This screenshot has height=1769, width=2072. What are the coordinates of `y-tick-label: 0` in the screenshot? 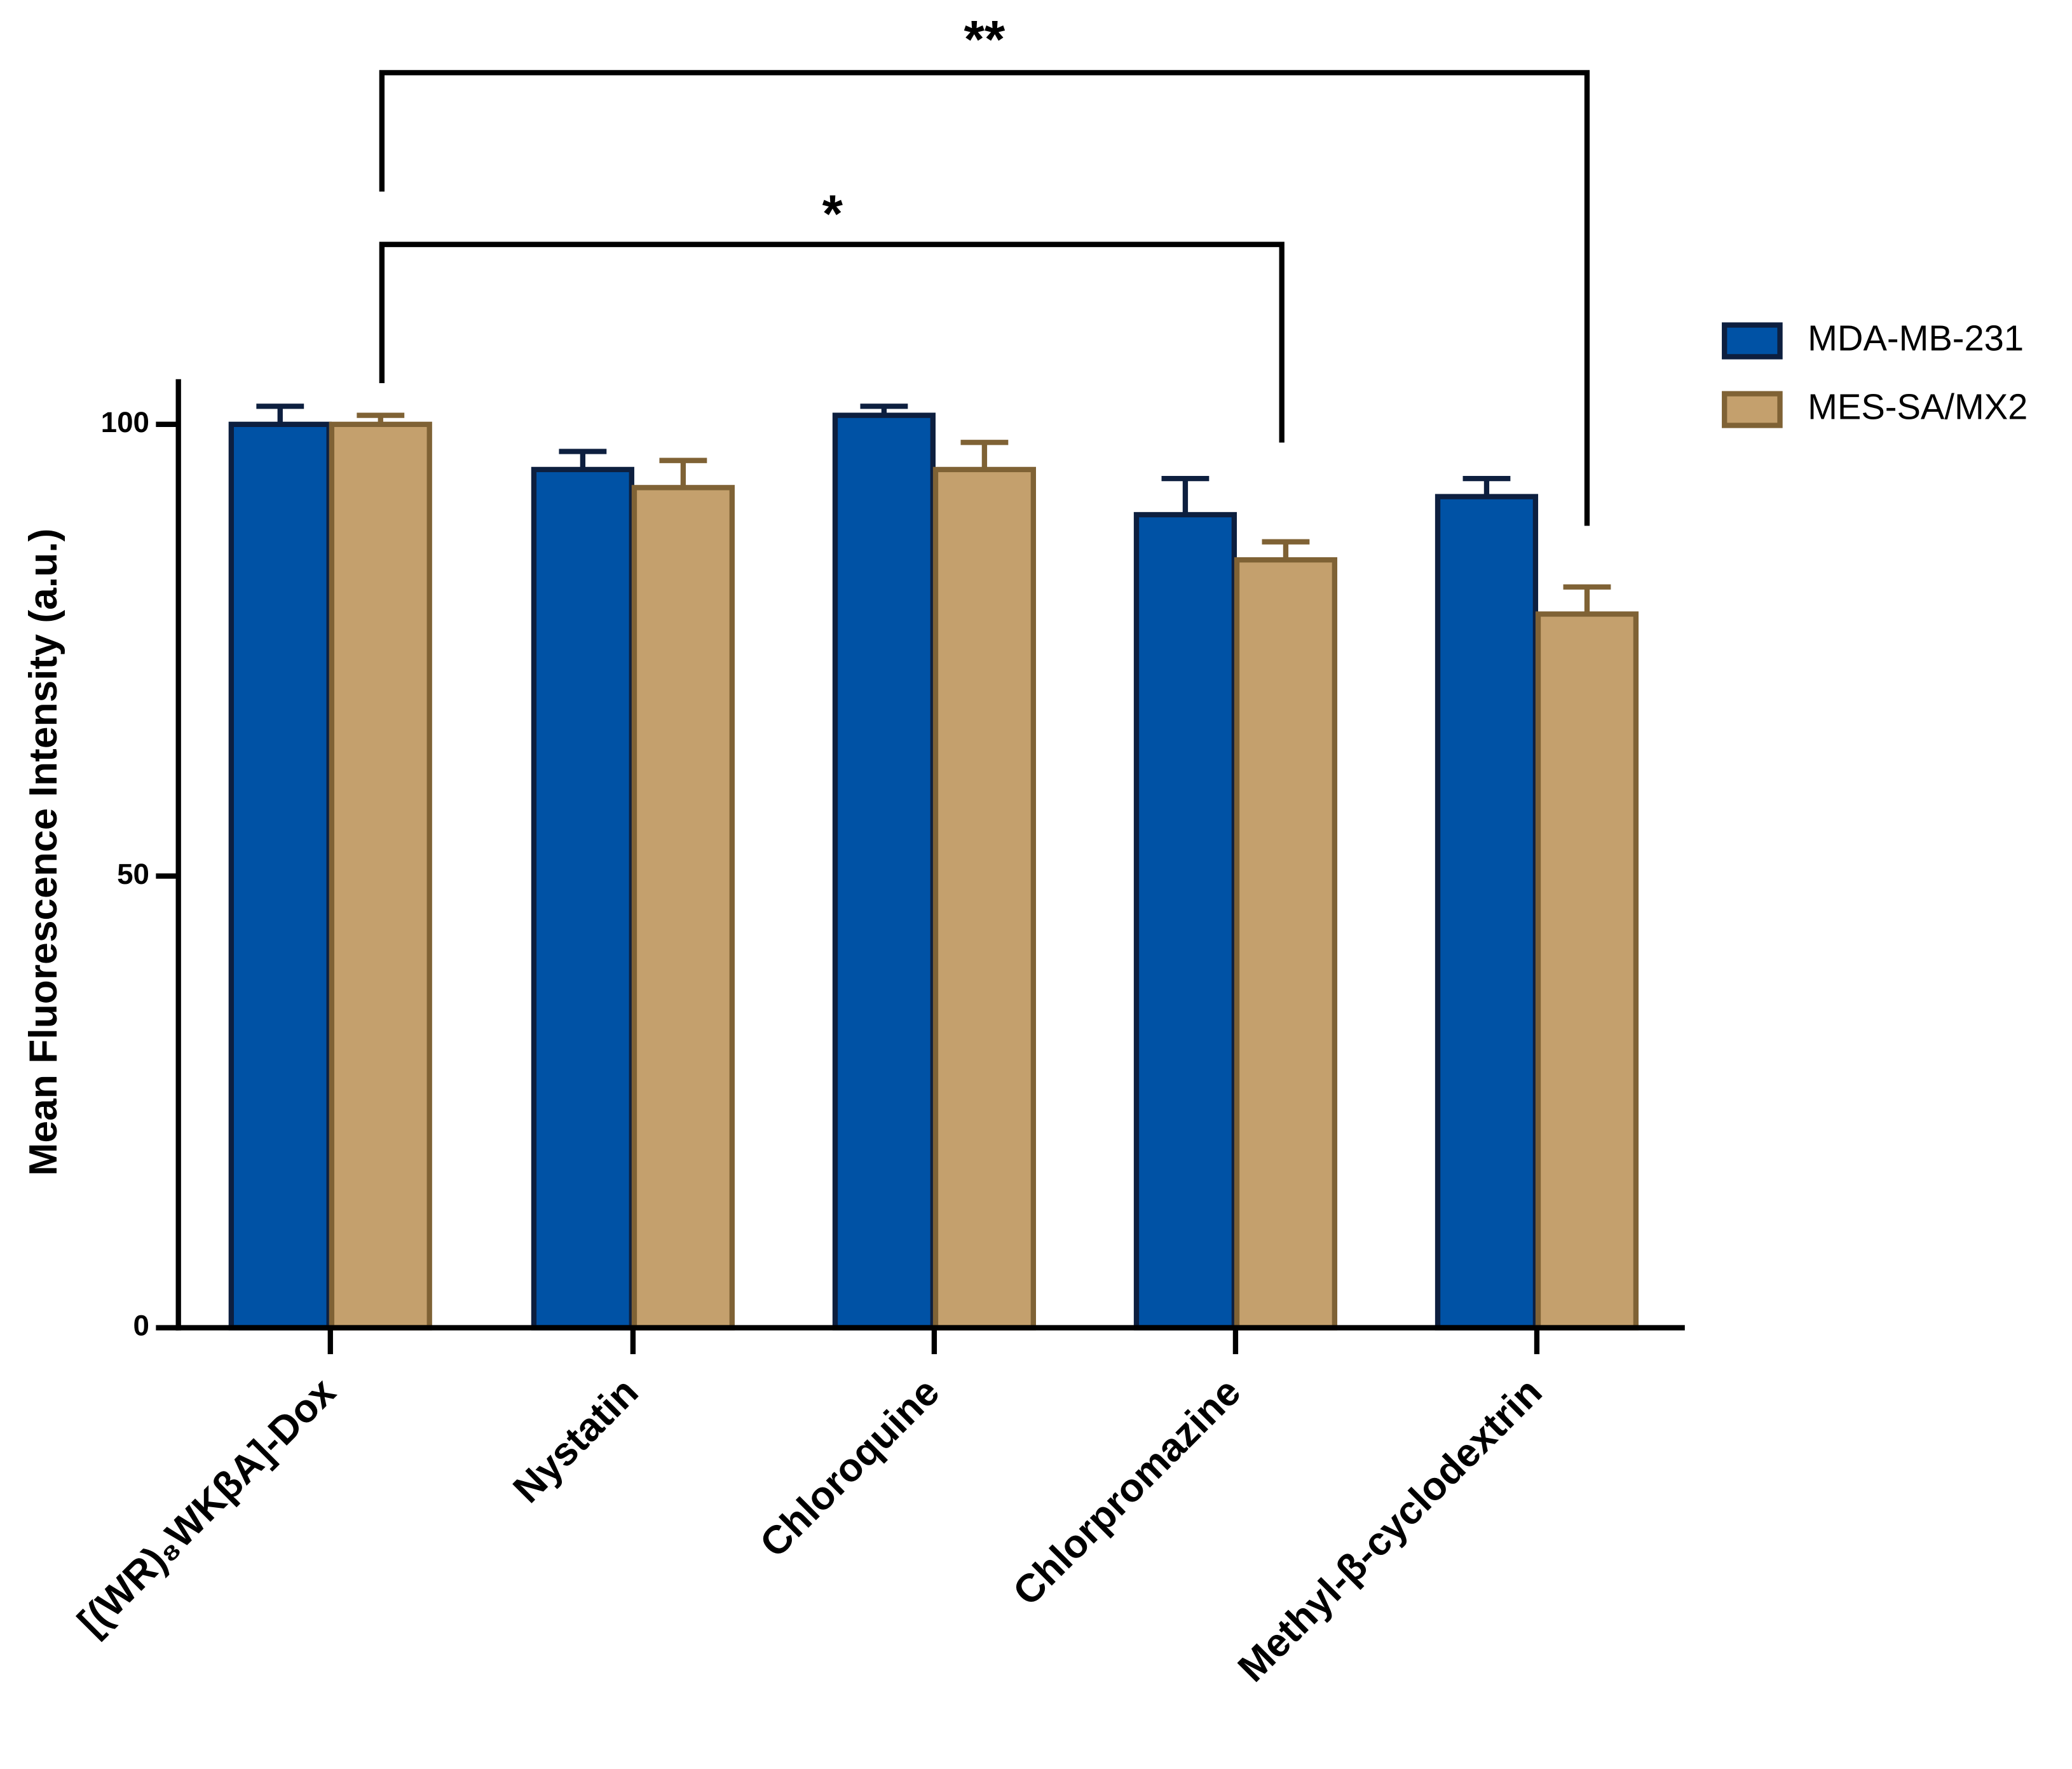 It's located at (141, 1326).